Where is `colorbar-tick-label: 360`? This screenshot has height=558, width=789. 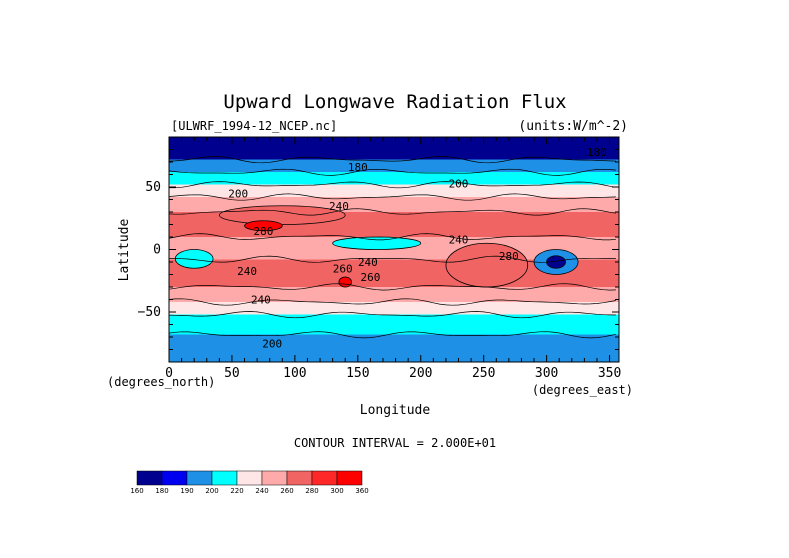 colorbar-tick-label: 360 is located at coordinates (361, 491).